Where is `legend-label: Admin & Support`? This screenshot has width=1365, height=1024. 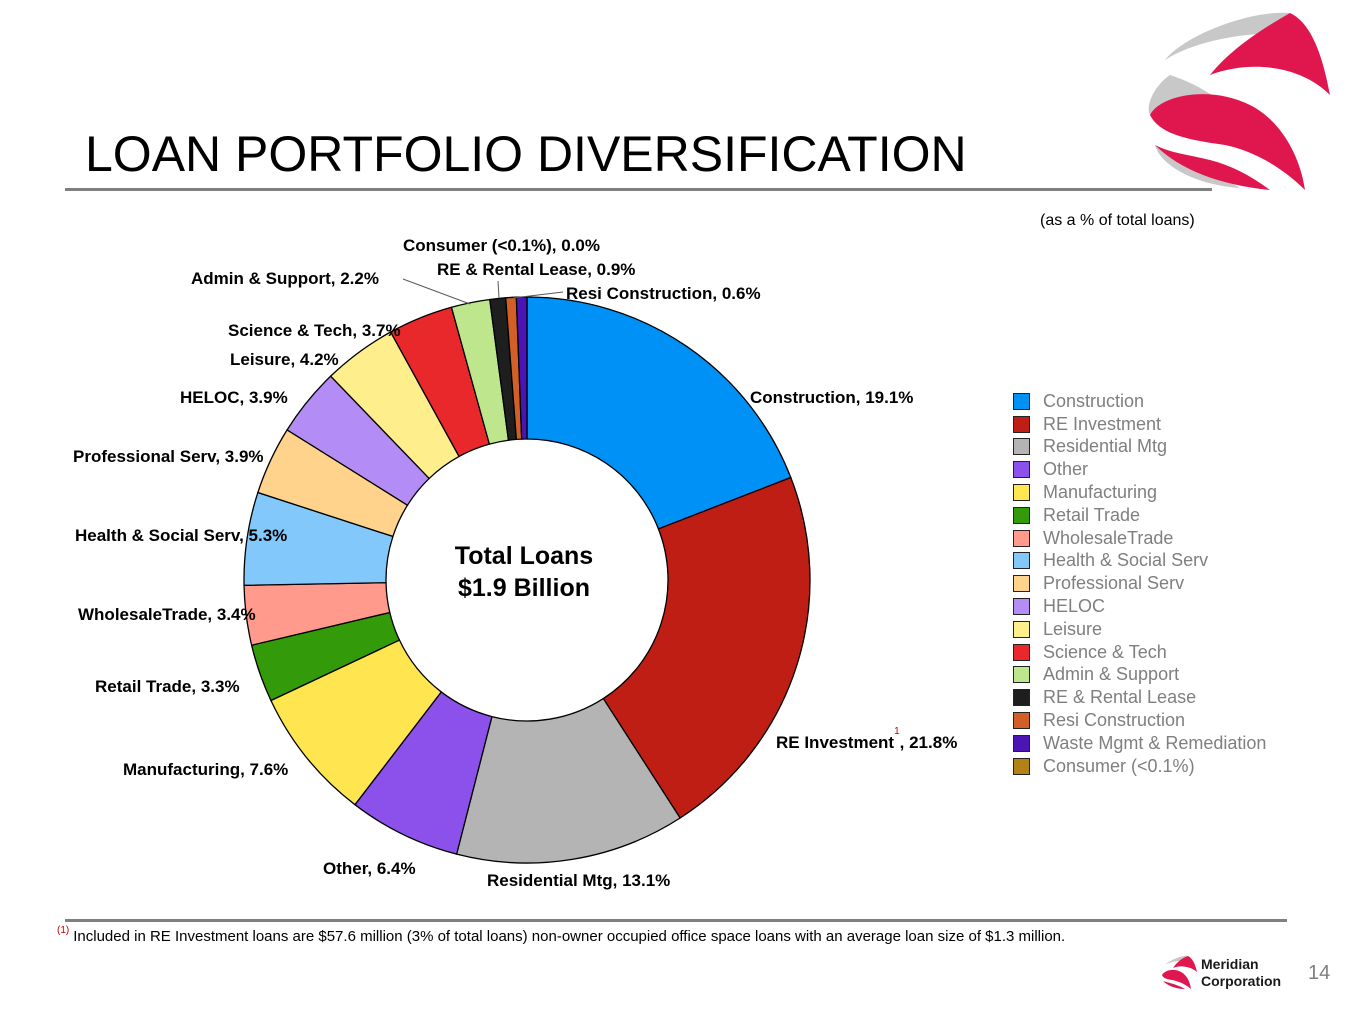 legend-label: Admin & Support is located at coordinates (1111, 674).